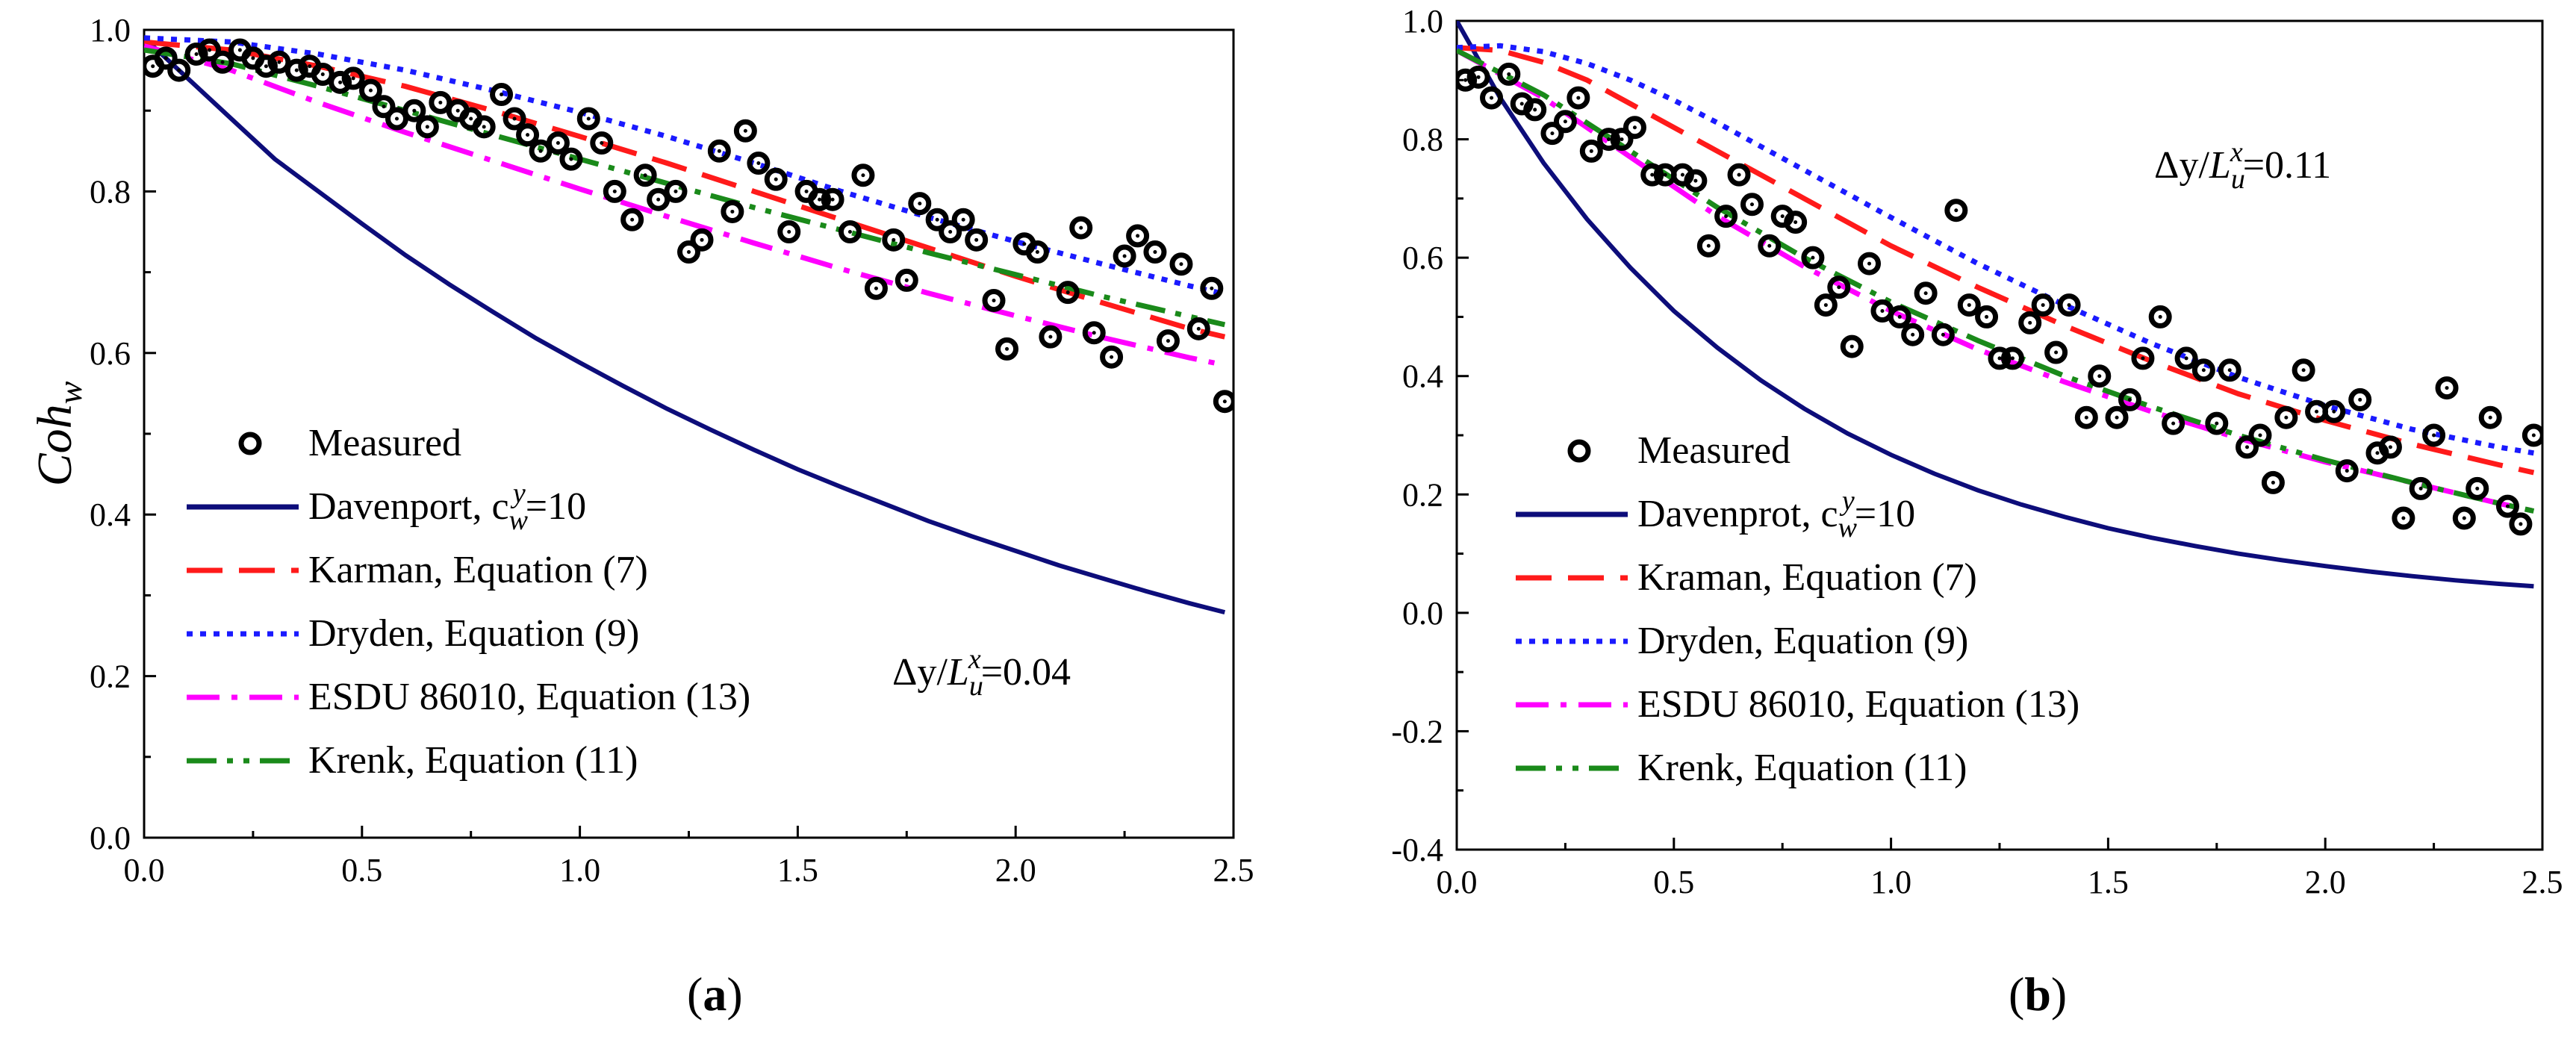 The height and width of the screenshot is (1040, 2576). I want to click on chart-a-y-axis-label: Cohw, so click(58, 433).